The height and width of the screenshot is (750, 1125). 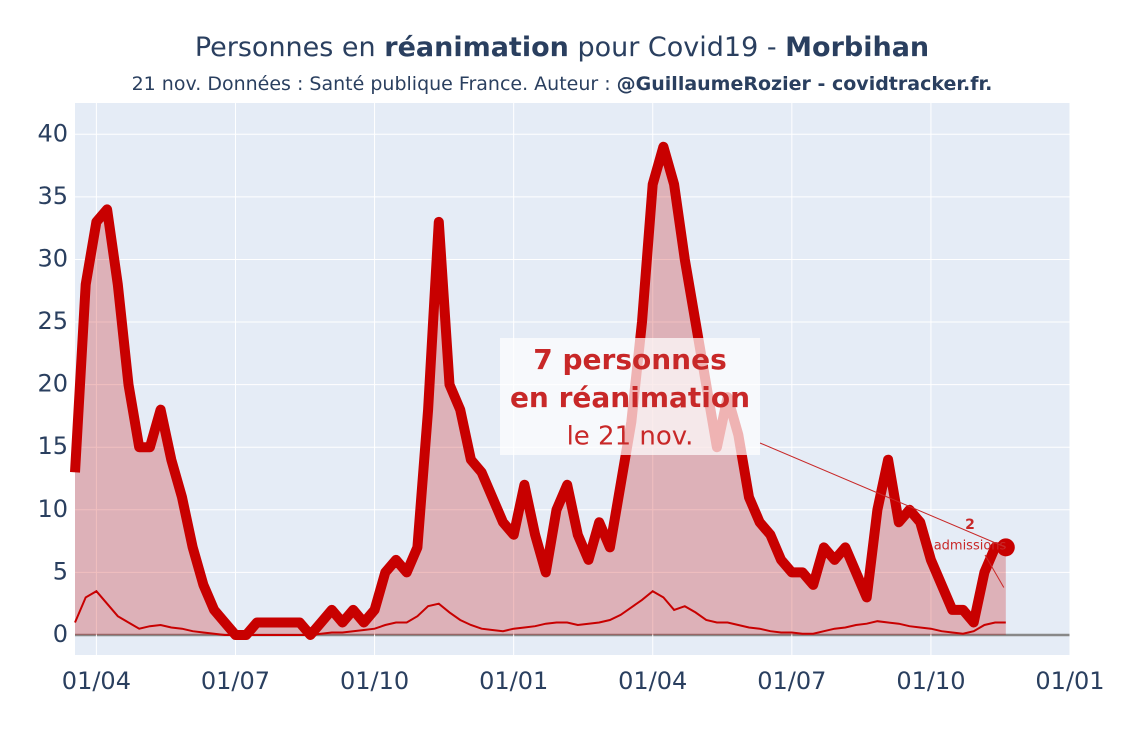 What do you see at coordinates (52, 509) in the screenshot?
I see `y-tick-label: 10` at bounding box center [52, 509].